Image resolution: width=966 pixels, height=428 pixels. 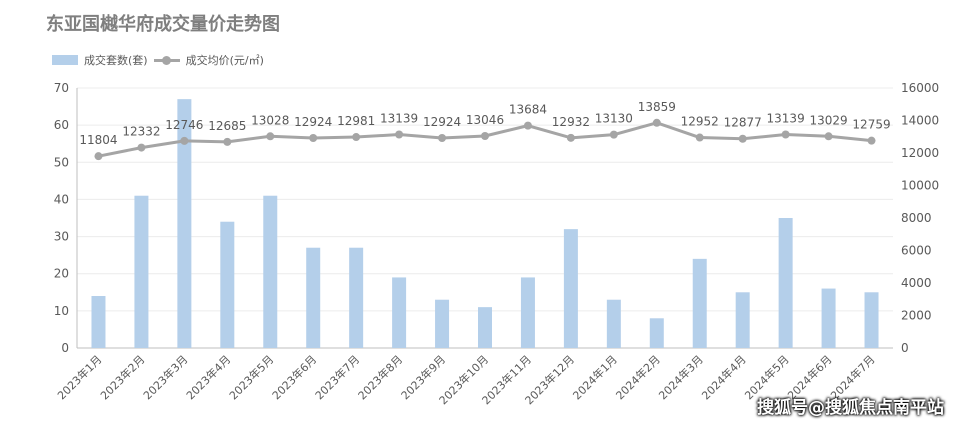 What do you see at coordinates (871, 125) in the screenshot?
I see `line-data-label: 12759` at bounding box center [871, 125].